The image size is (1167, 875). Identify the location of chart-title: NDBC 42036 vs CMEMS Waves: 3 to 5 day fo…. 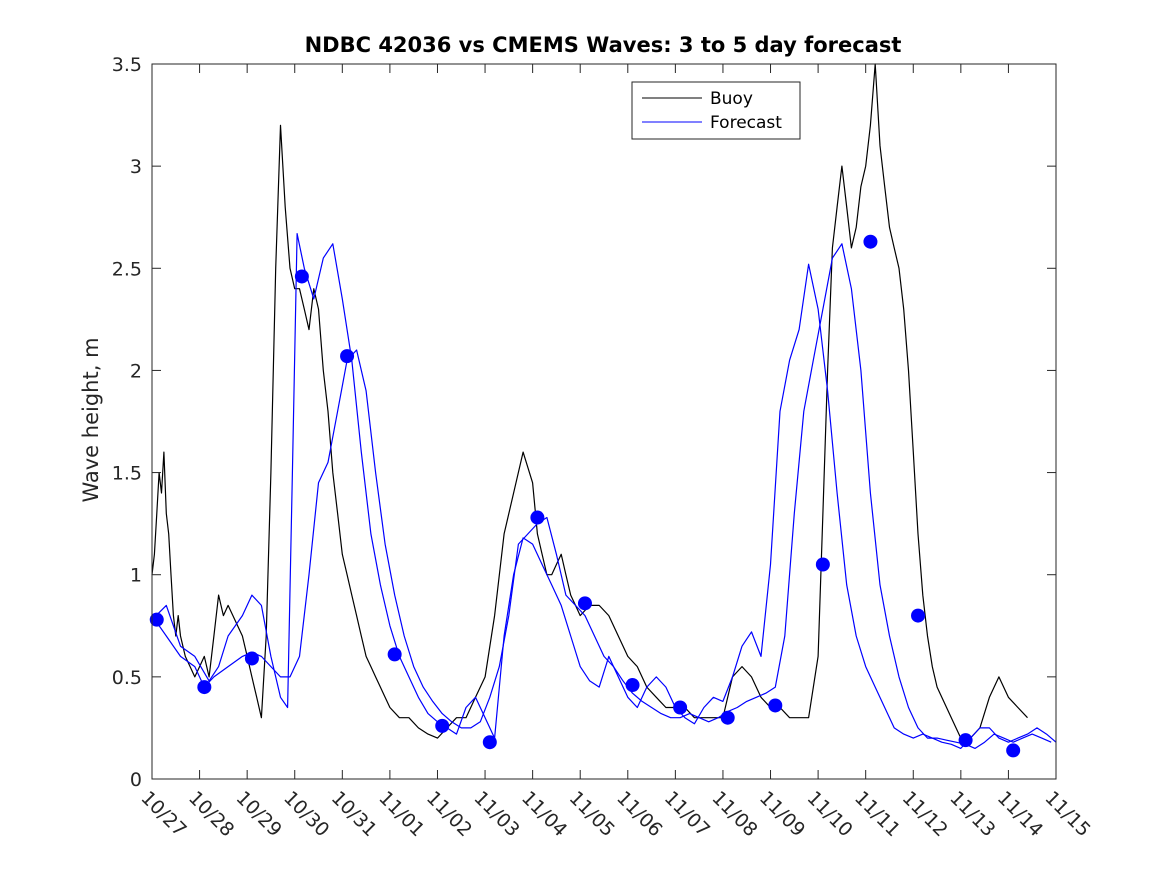
(603, 45).